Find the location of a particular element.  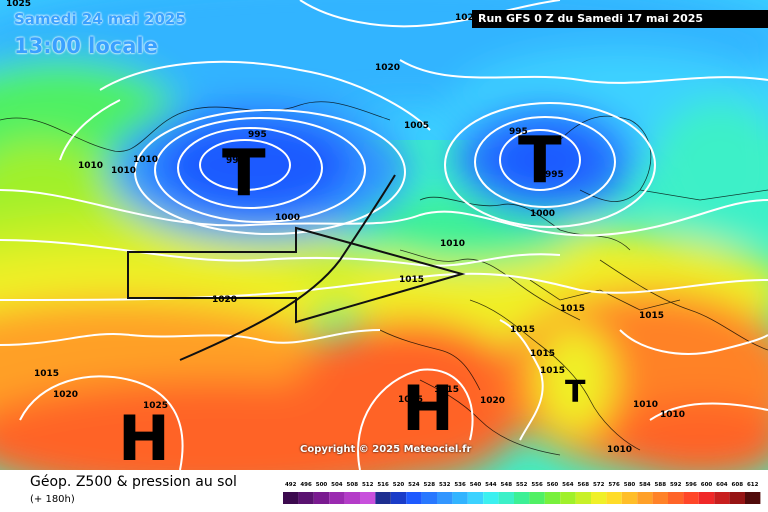

forecast-date: Samedi 24 mai 2025 is located at coordinates (100, 19).